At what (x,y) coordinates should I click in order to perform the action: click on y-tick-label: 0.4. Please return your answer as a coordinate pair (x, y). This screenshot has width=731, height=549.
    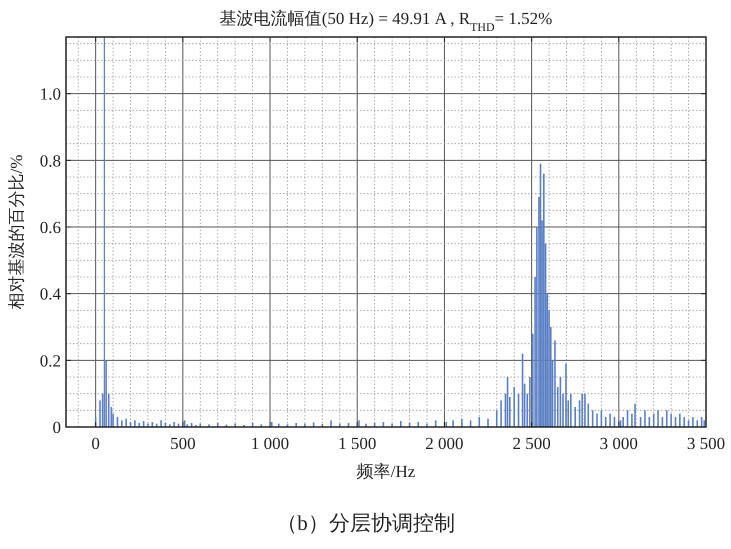
    Looking at the image, I should click on (51, 294).